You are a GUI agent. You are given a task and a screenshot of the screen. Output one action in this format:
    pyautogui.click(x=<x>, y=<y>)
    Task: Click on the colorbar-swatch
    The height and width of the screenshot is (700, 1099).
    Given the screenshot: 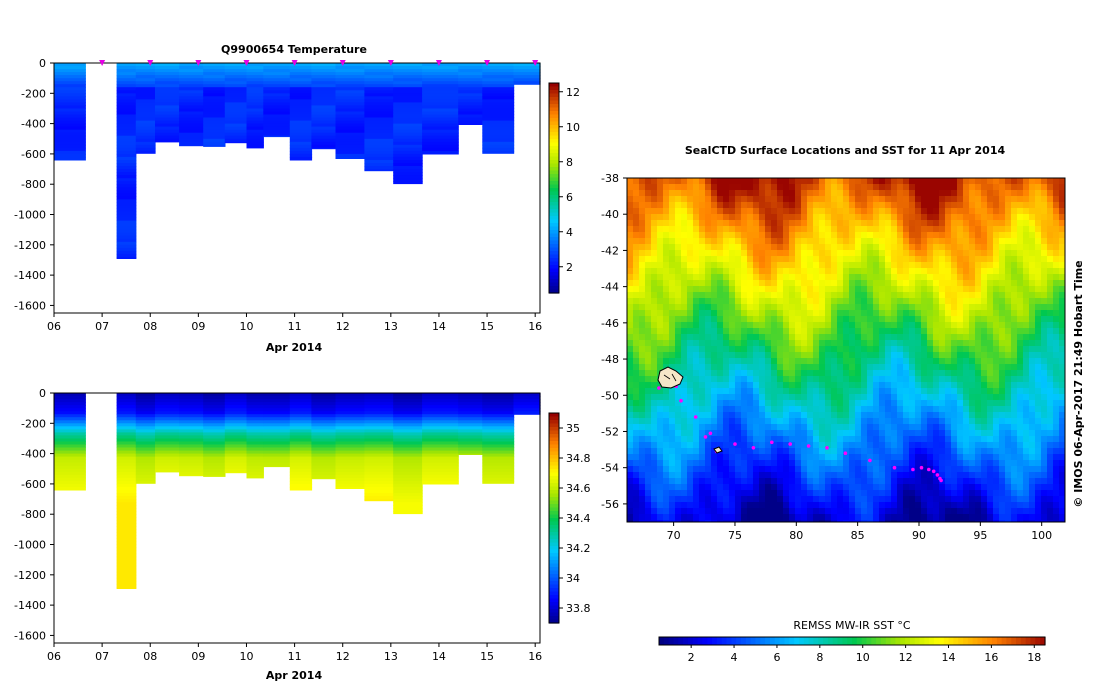 What is the action you would take?
    pyautogui.click(x=554, y=572)
    